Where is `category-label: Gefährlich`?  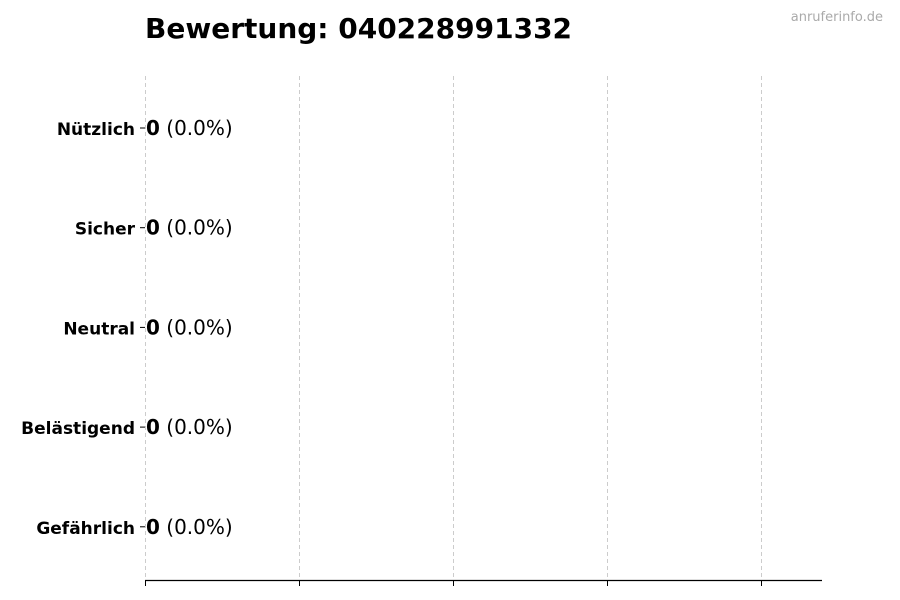 category-label: Gefährlich is located at coordinates (85, 529).